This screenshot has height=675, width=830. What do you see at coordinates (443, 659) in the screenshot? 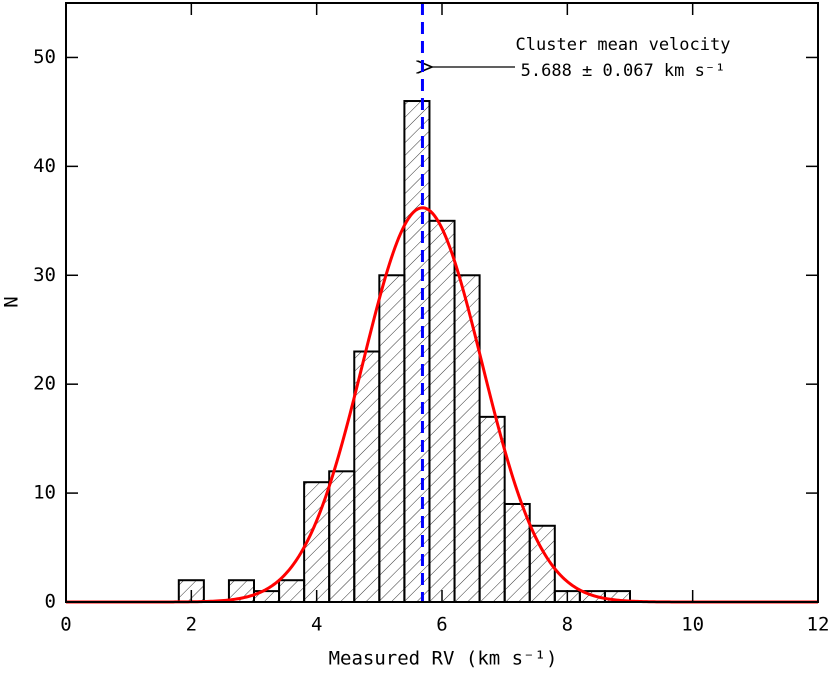
I see `x-axis-label: Measured RV (km s⁻¹)` at bounding box center [443, 659].